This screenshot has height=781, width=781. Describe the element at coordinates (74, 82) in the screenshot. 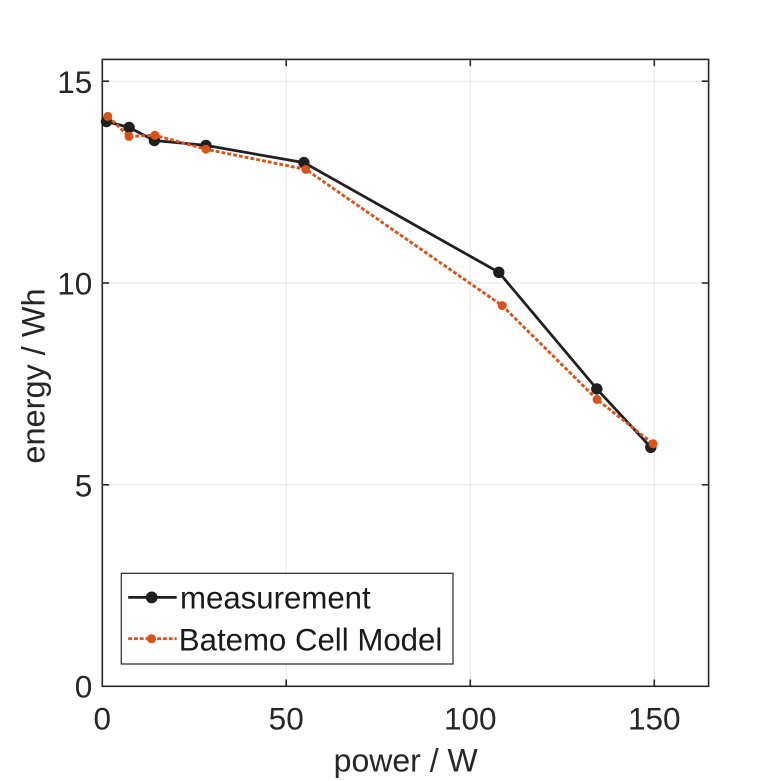

I see `svg-text: 15` at that location.